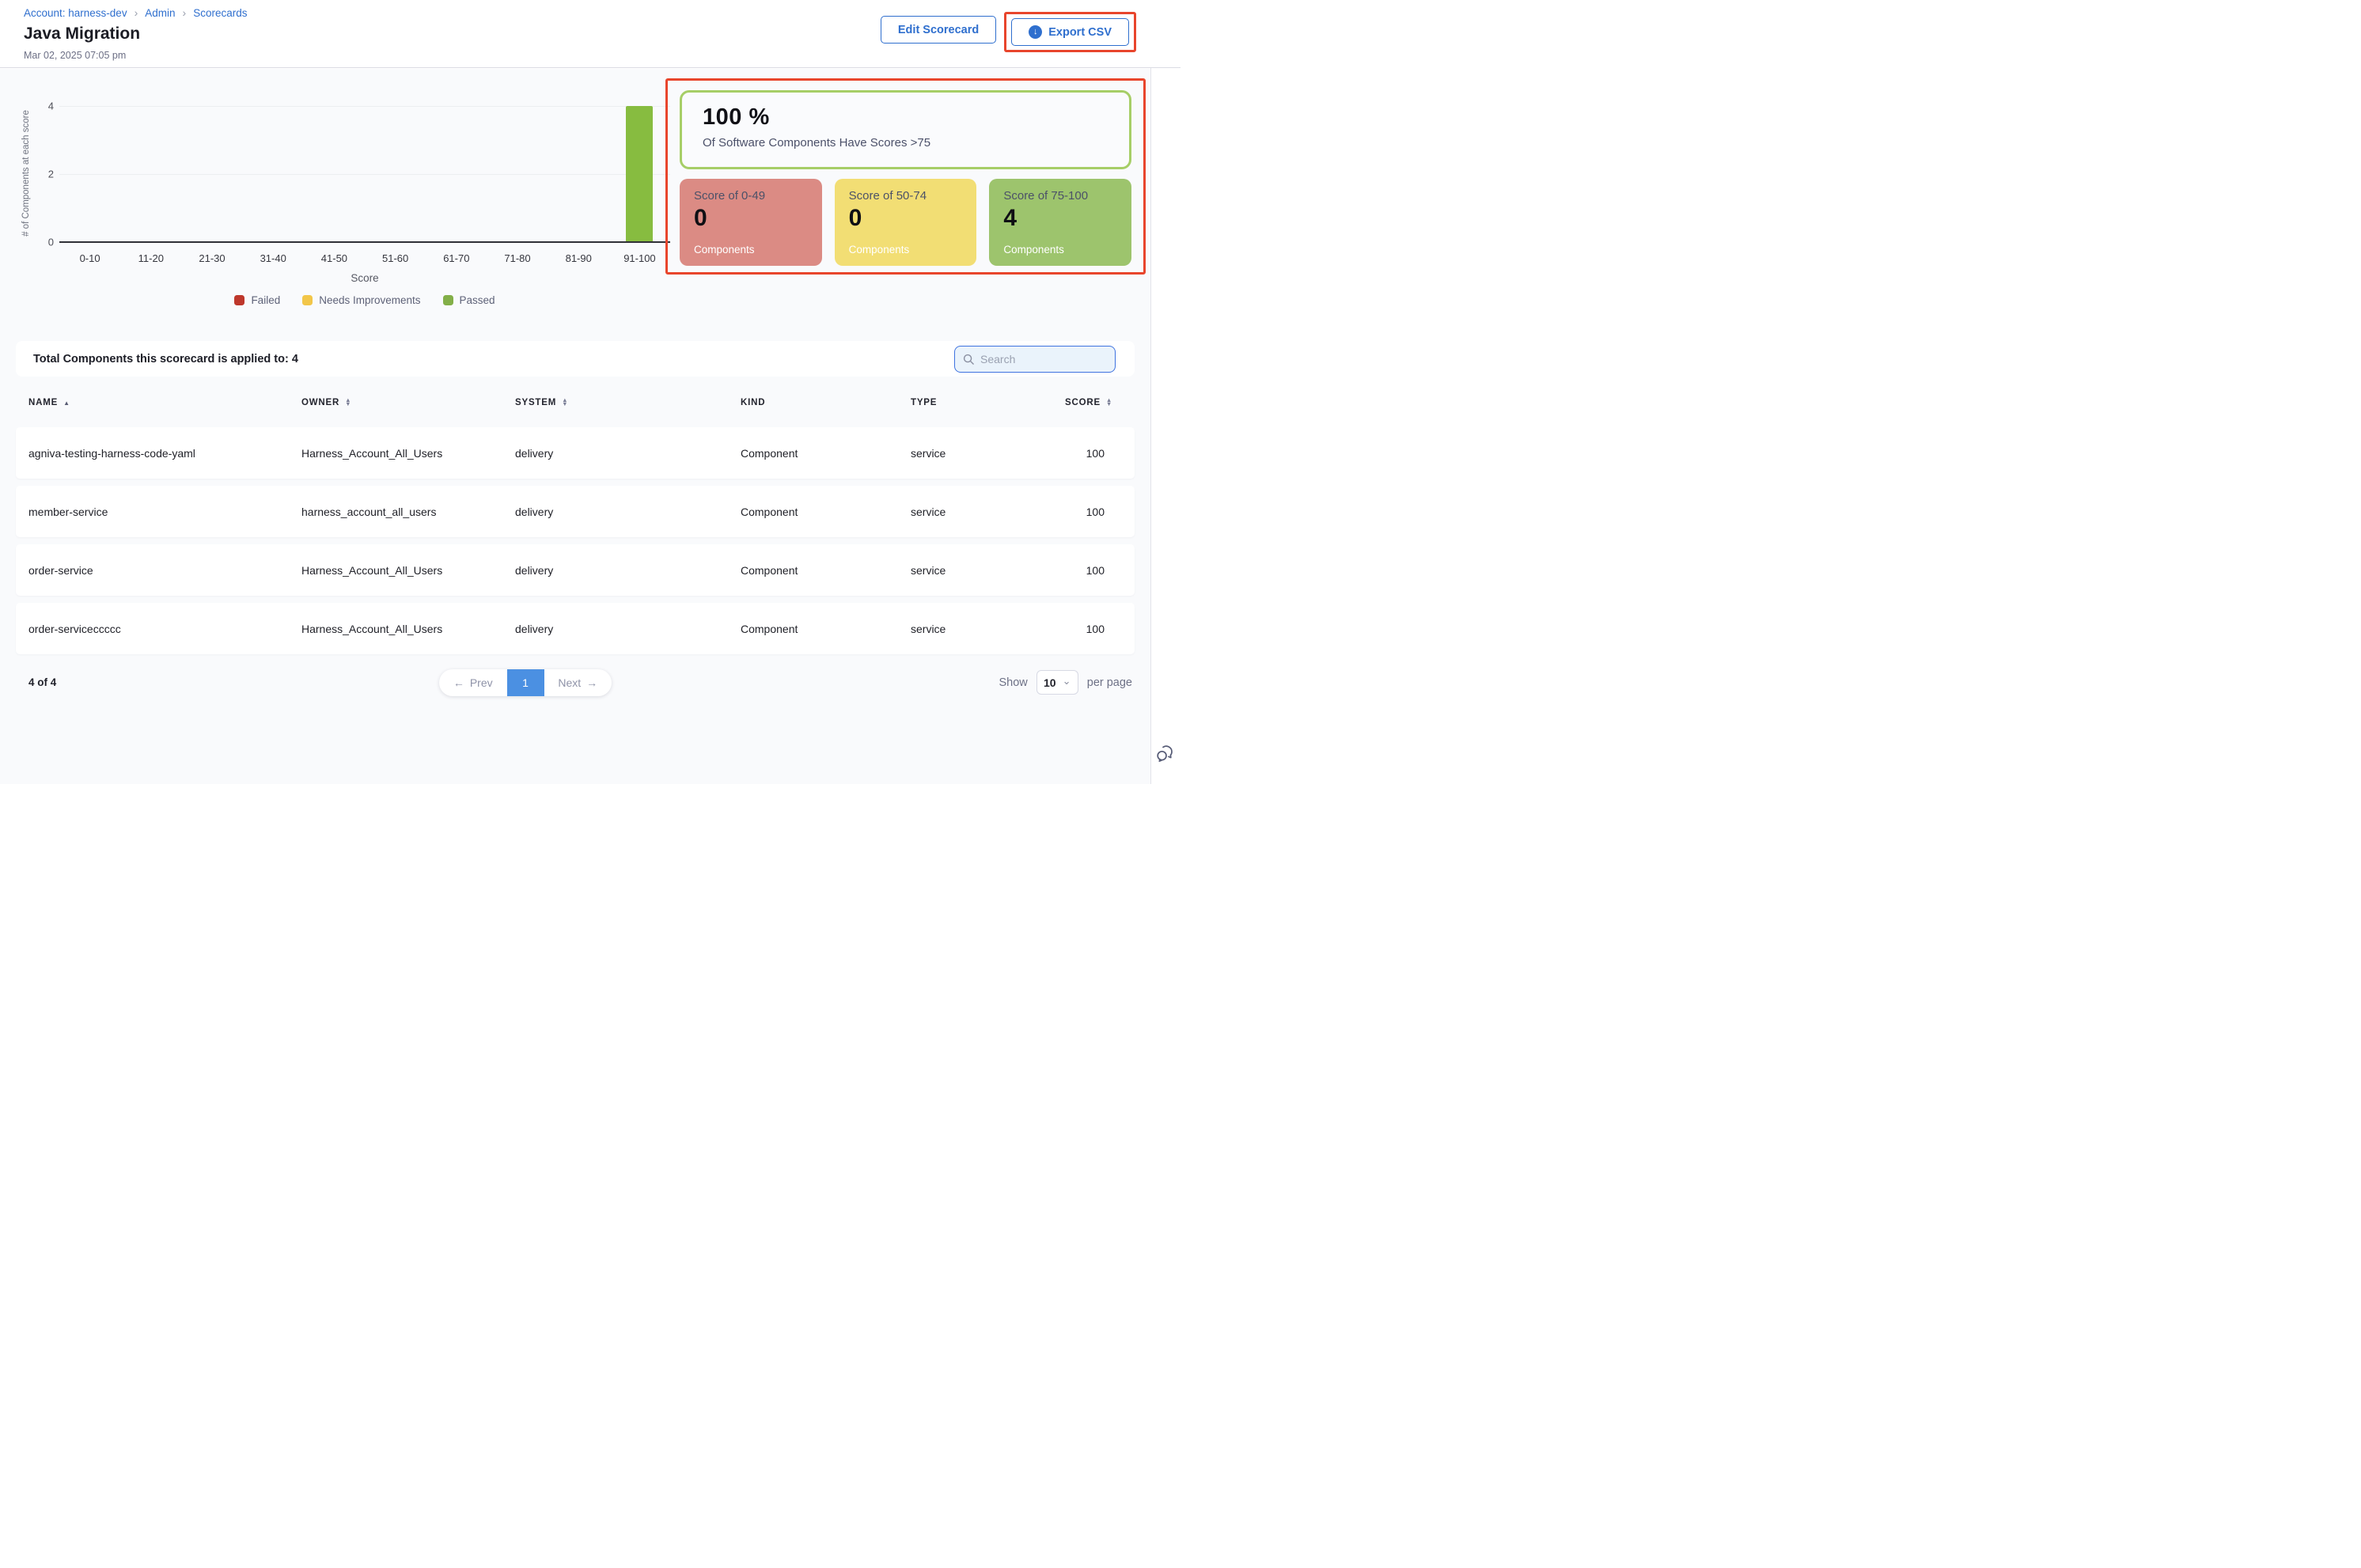 This screenshot has height=1568, width=2361. I want to click on chevron-down-icon: ⌄, so click(1066, 680).